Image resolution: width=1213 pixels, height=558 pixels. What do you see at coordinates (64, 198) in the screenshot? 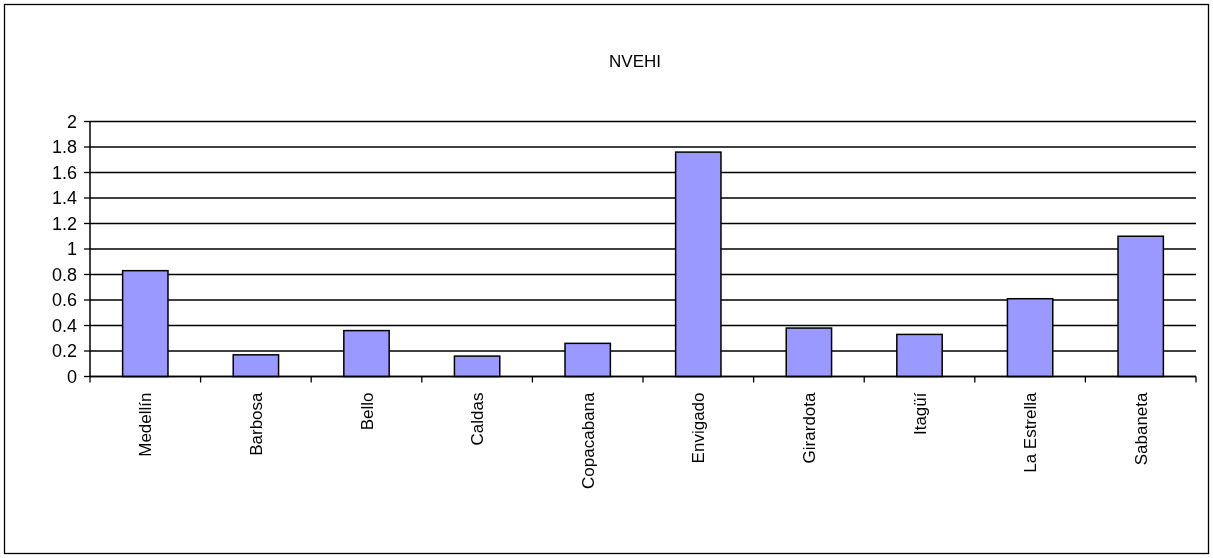
I see `y-tick-label: 1.4` at bounding box center [64, 198].